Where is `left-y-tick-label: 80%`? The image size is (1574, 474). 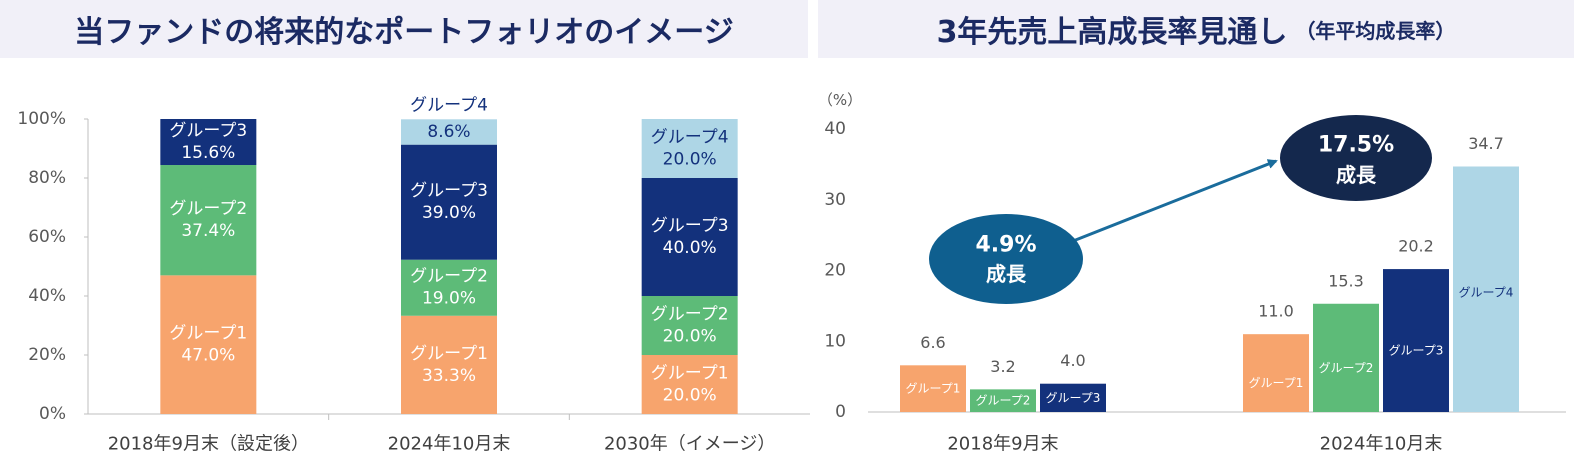
left-y-tick-label: 80% is located at coordinates (47, 178).